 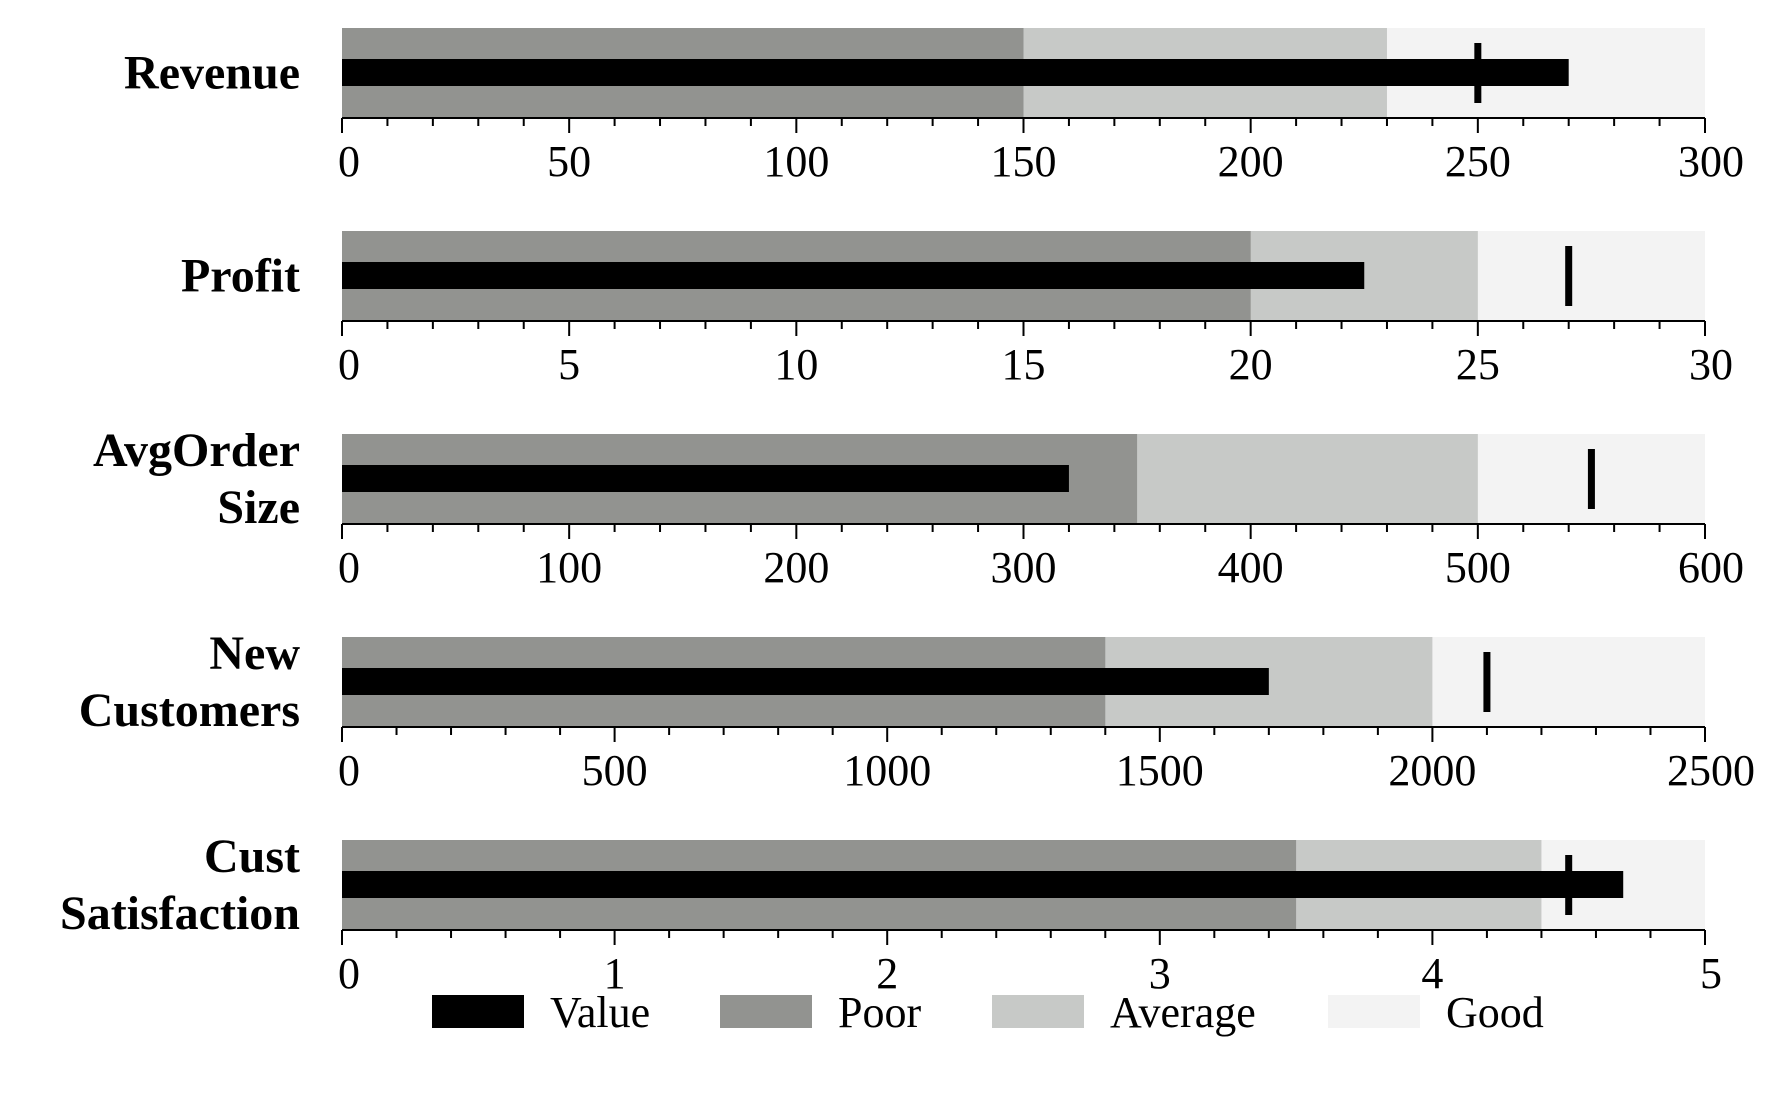 I want to click on legend-swatch-good, so click(x=1374, y=1011).